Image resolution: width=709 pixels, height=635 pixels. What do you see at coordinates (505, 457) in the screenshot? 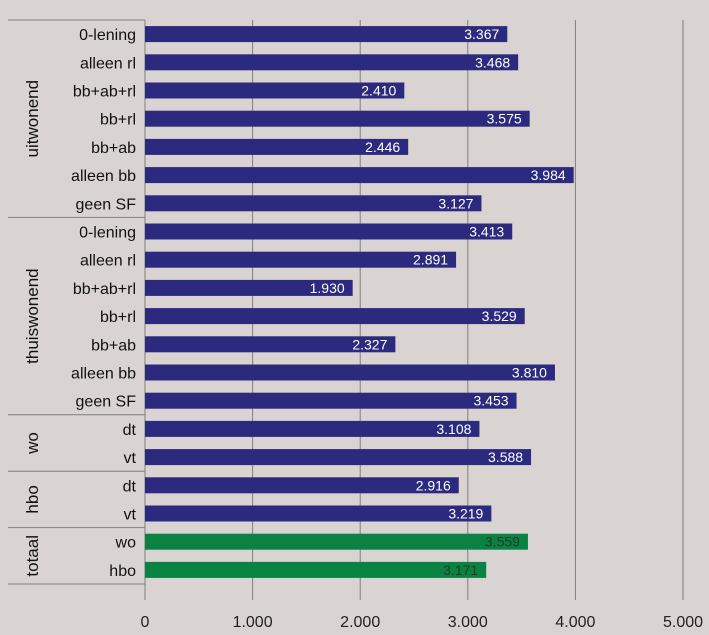
I see `bar-value-label: 3.588` at bounding box center [505, 457].